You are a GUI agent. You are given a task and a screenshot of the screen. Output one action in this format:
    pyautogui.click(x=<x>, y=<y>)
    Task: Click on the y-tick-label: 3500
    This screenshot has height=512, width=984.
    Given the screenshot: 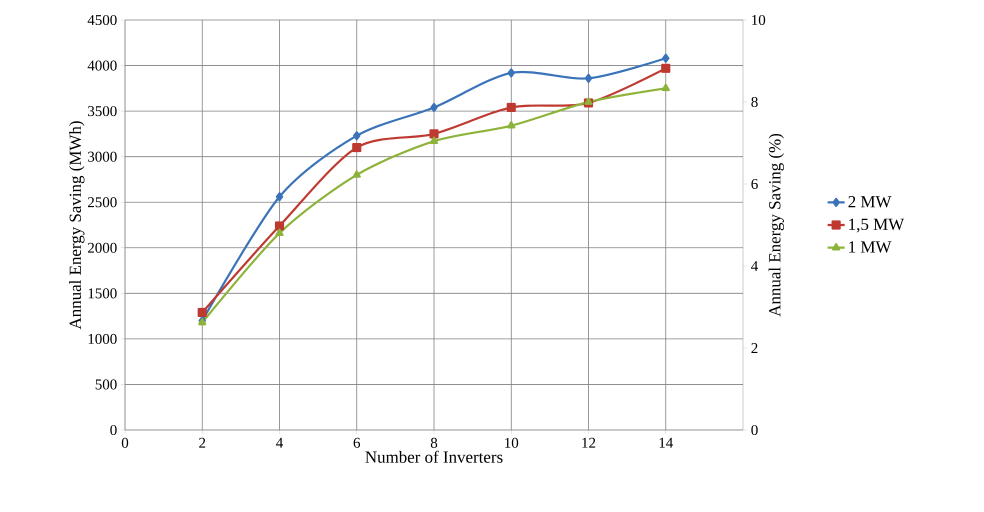 What is the action you would take?
    pyautogui.click(x=102, y=111)
    